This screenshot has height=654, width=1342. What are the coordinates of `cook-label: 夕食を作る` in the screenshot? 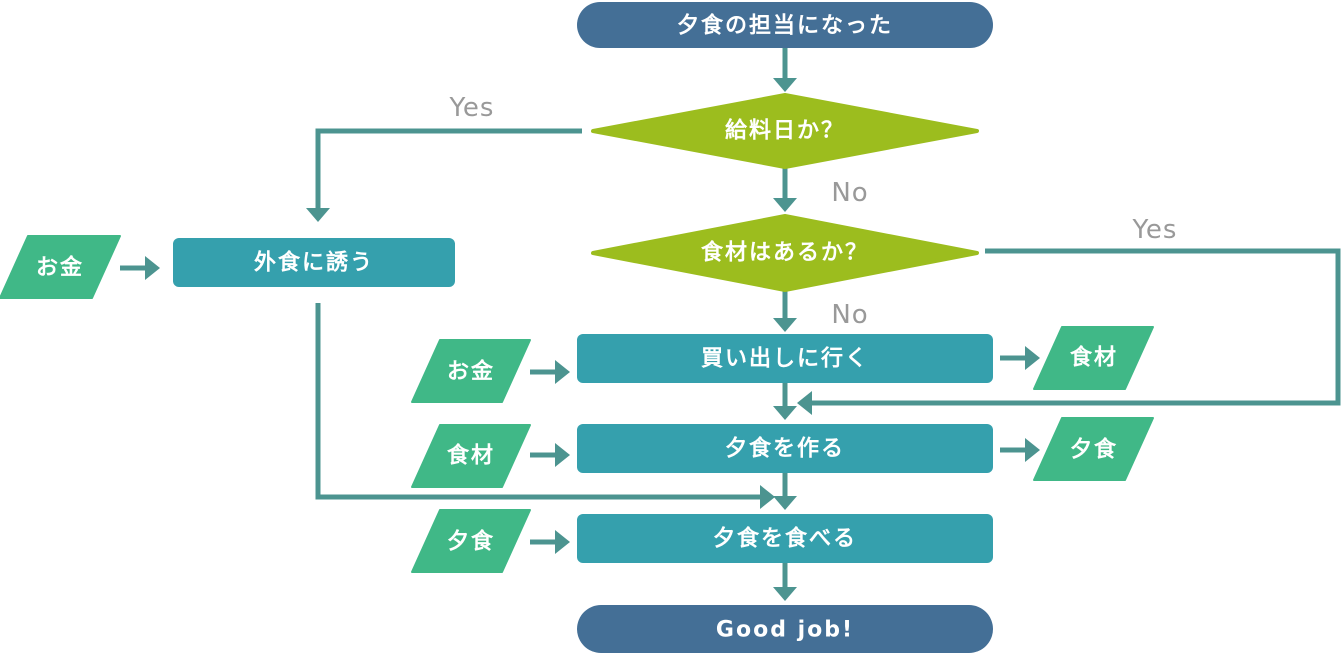 It's located at (785, 449).